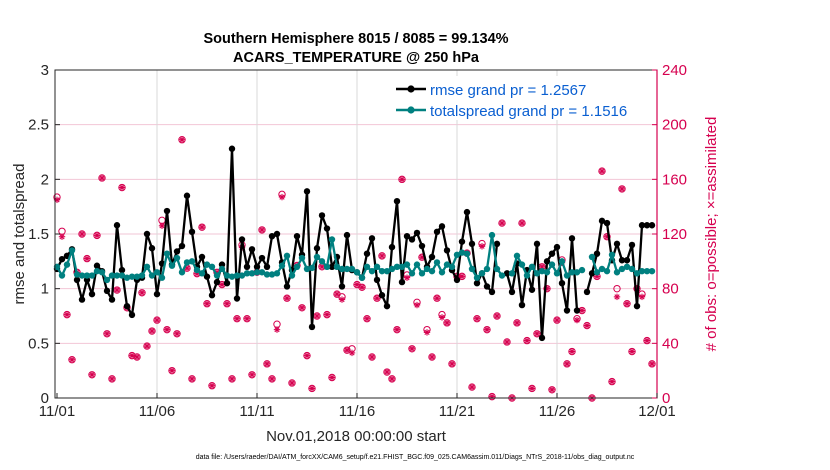 This screenshot has width=830, height=470. What do you see at coordinates (157, 411) in the screenshot?
I see `x-tick-label: 11/06` at bounding box center [157, 411].